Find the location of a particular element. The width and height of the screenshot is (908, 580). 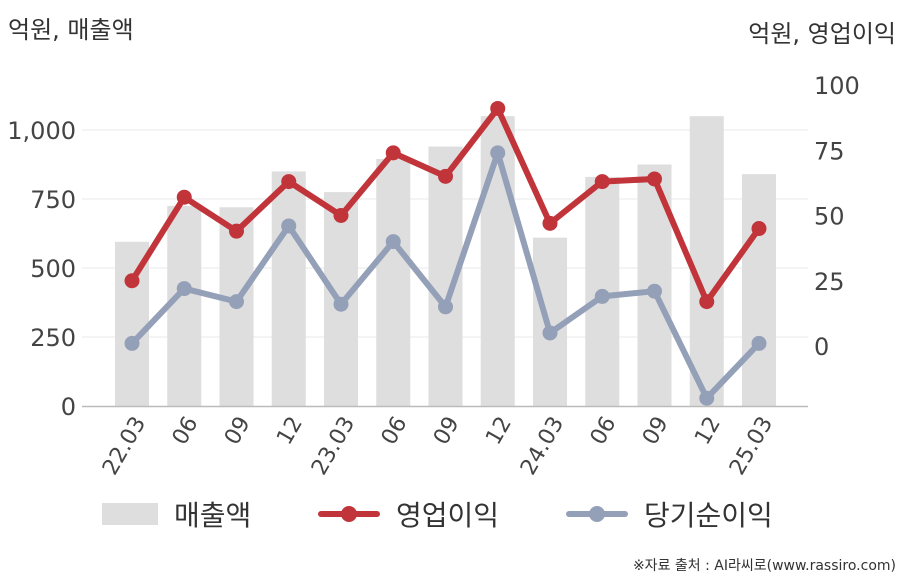

left-tick-label: 750 is located at coordinates (53, 200).